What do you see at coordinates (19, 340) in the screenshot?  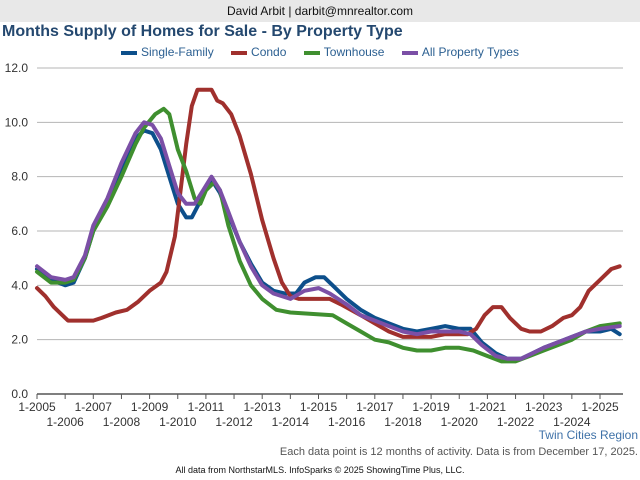 I see `y-tick-label: 2.0` at bounding box center [19, 340].